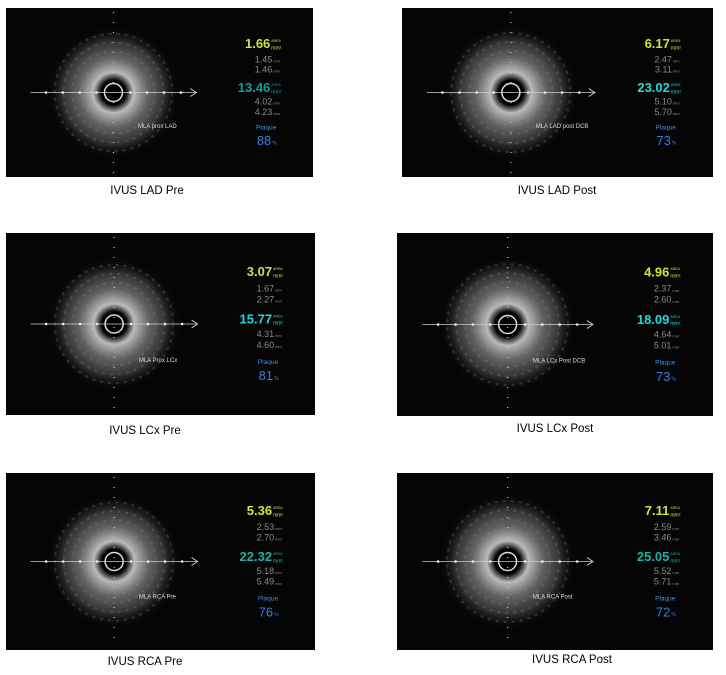 This screenshot has width=726, height=675. I want to click on image-label: MLA prox LAD, so click(157, 127).